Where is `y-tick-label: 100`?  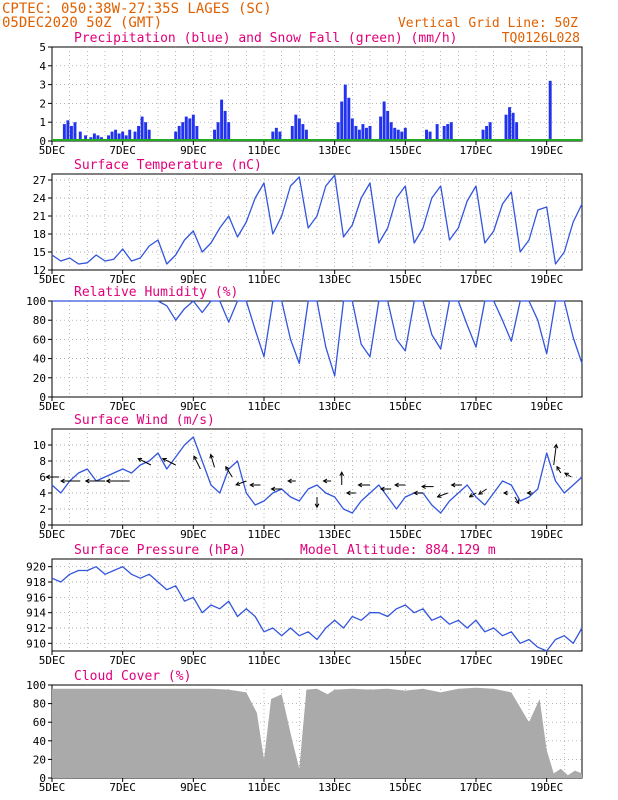 y-tick-label: 100 is located at coordinates (36, 685).